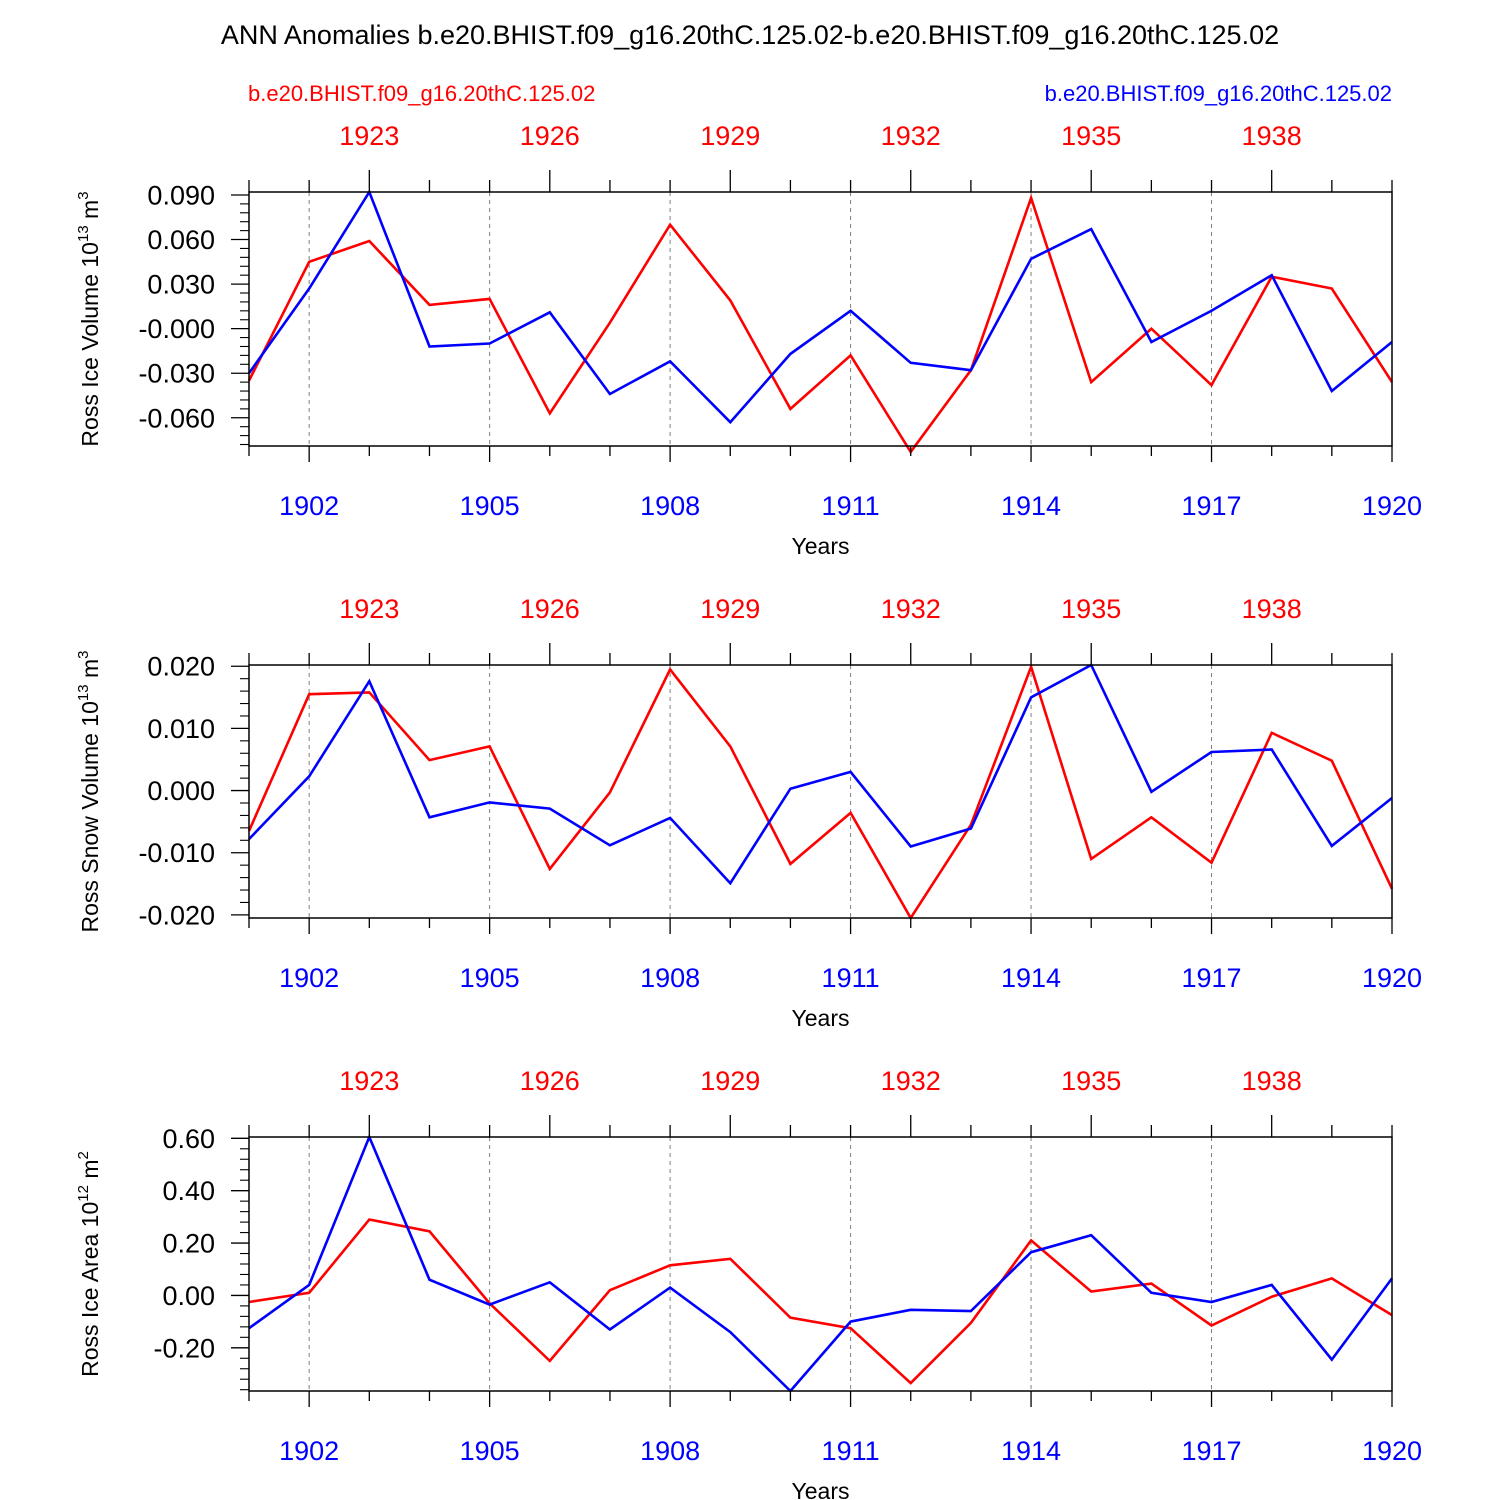 The height and width of the screenshot is (1500, 1500). What do you see at coordinates (181, 240) in the screenshot?
I see `y-tick-label: 0.060` at bounding box center [181, 240].